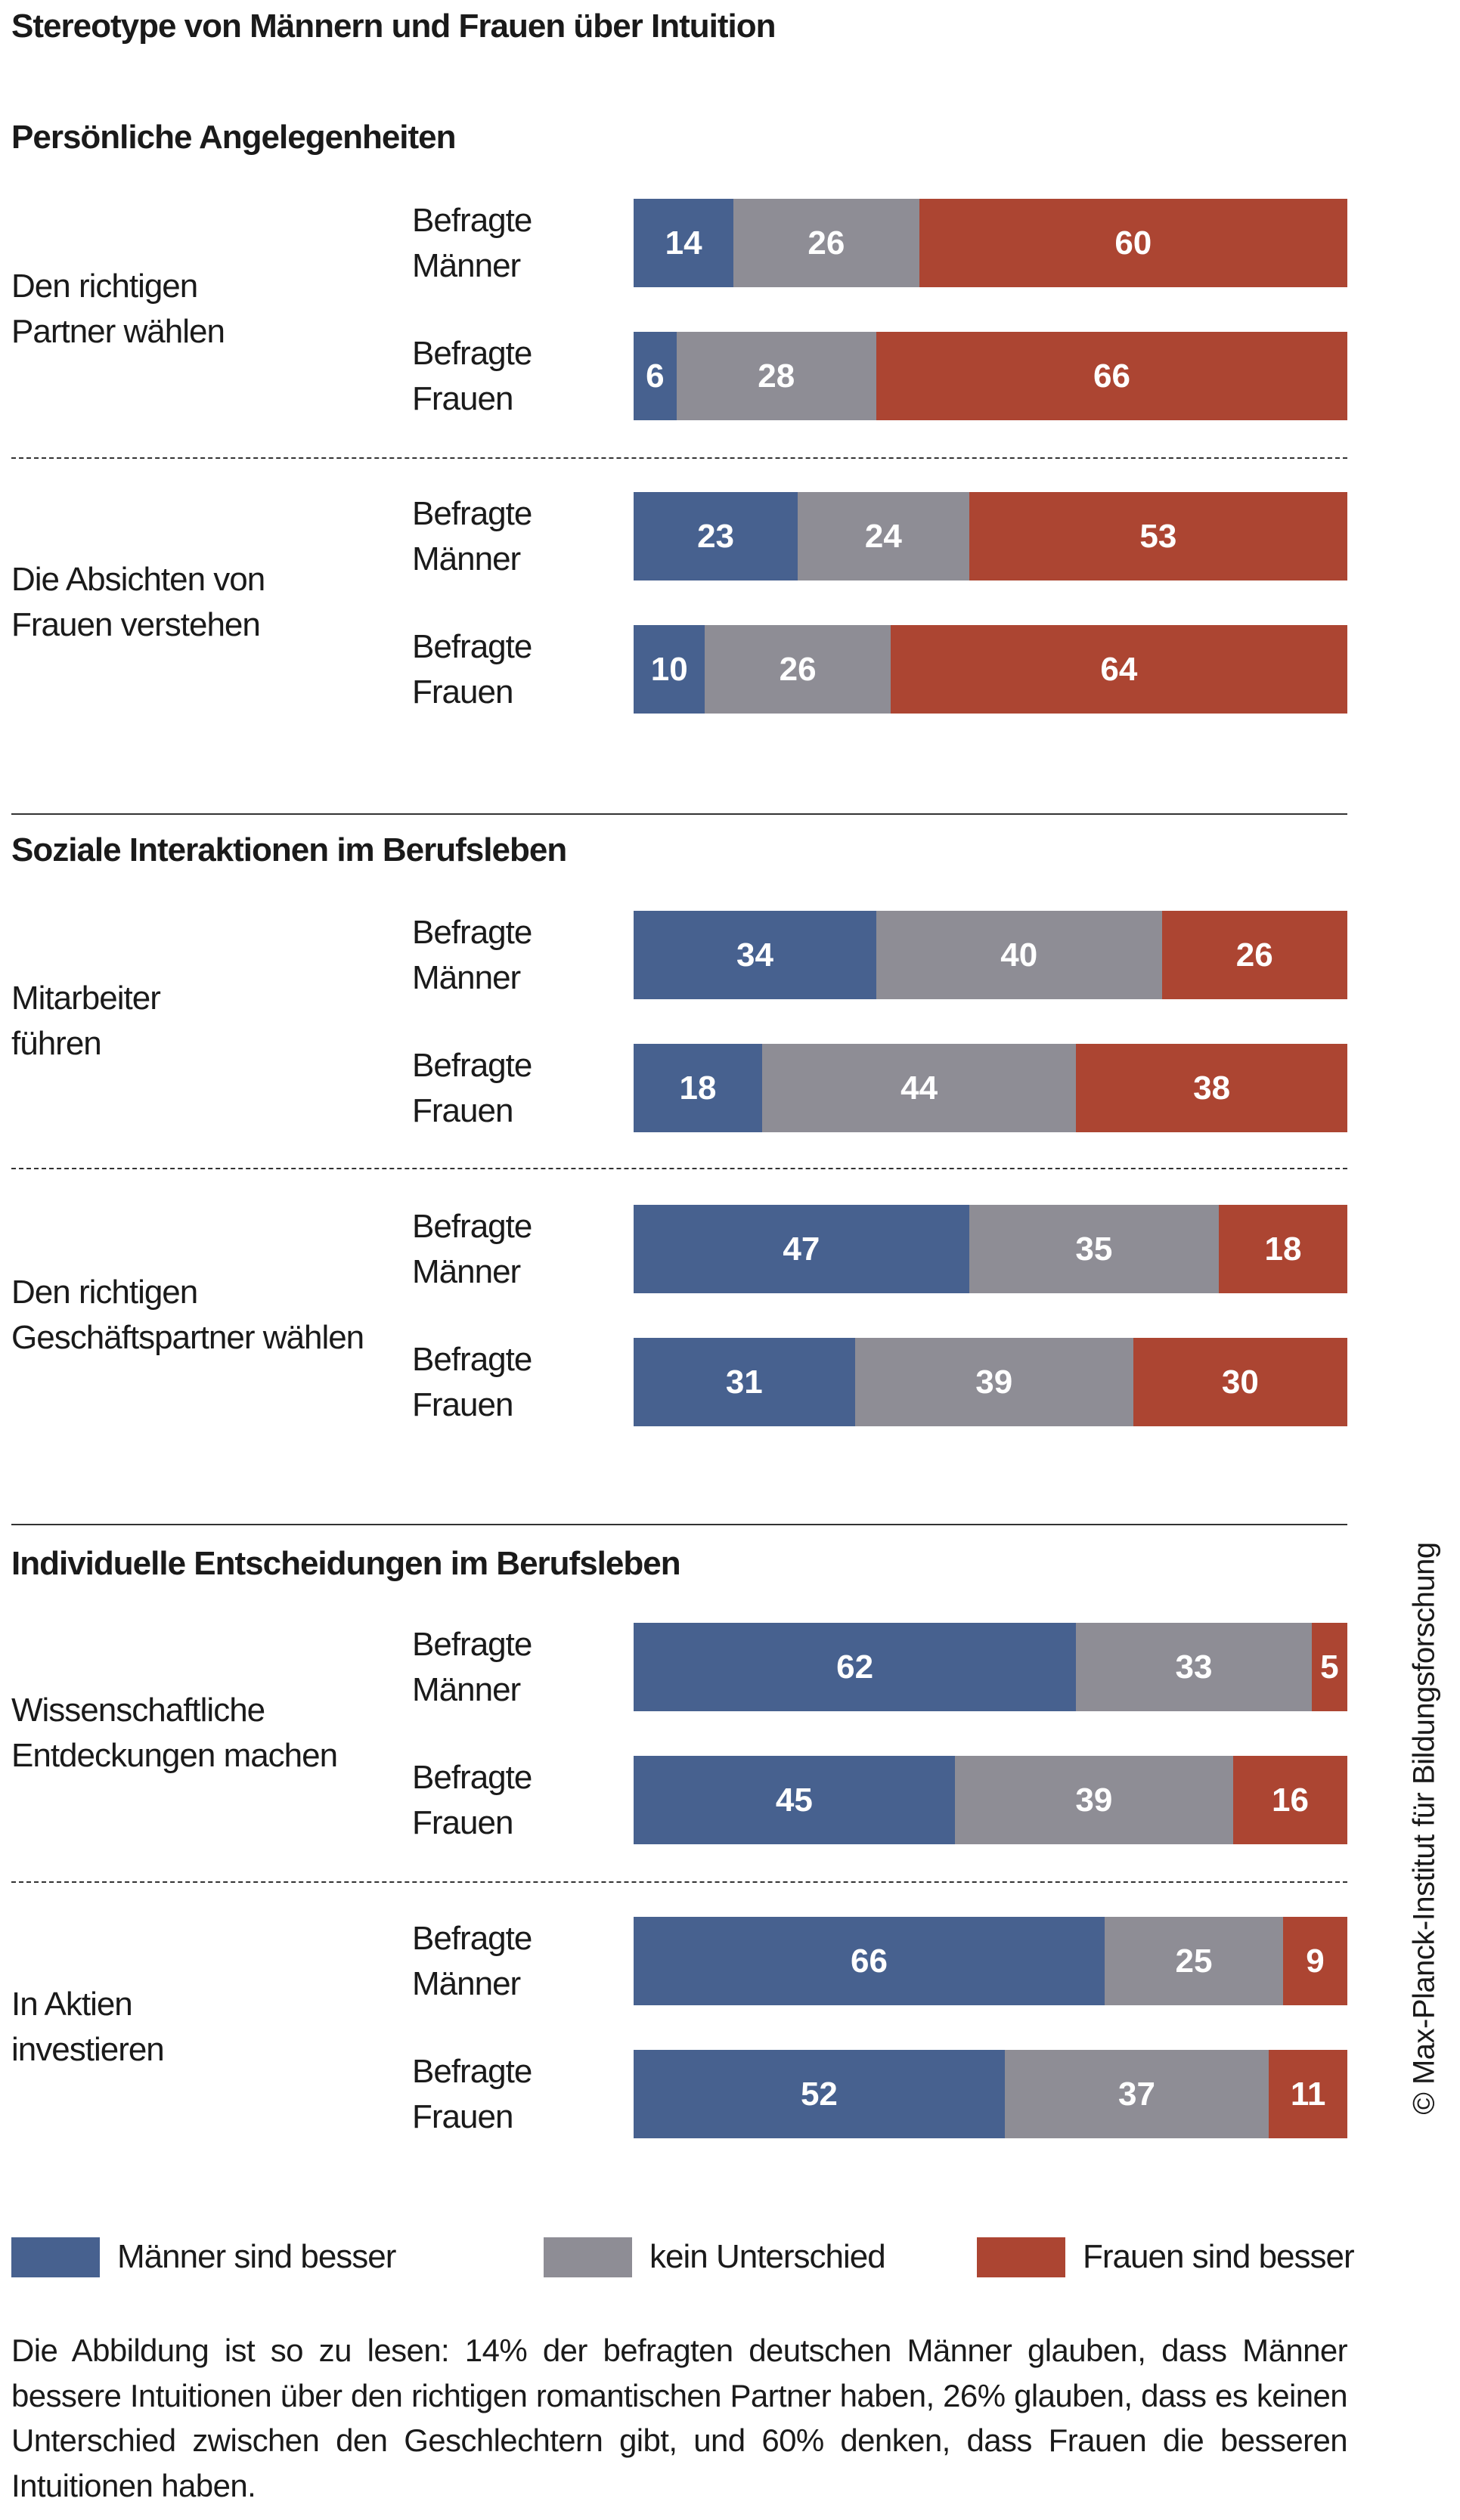 The width and height of the screenshot is (1460, 2520). I want to click on bar-segment-women-better: 38, so click(1211, 1088).